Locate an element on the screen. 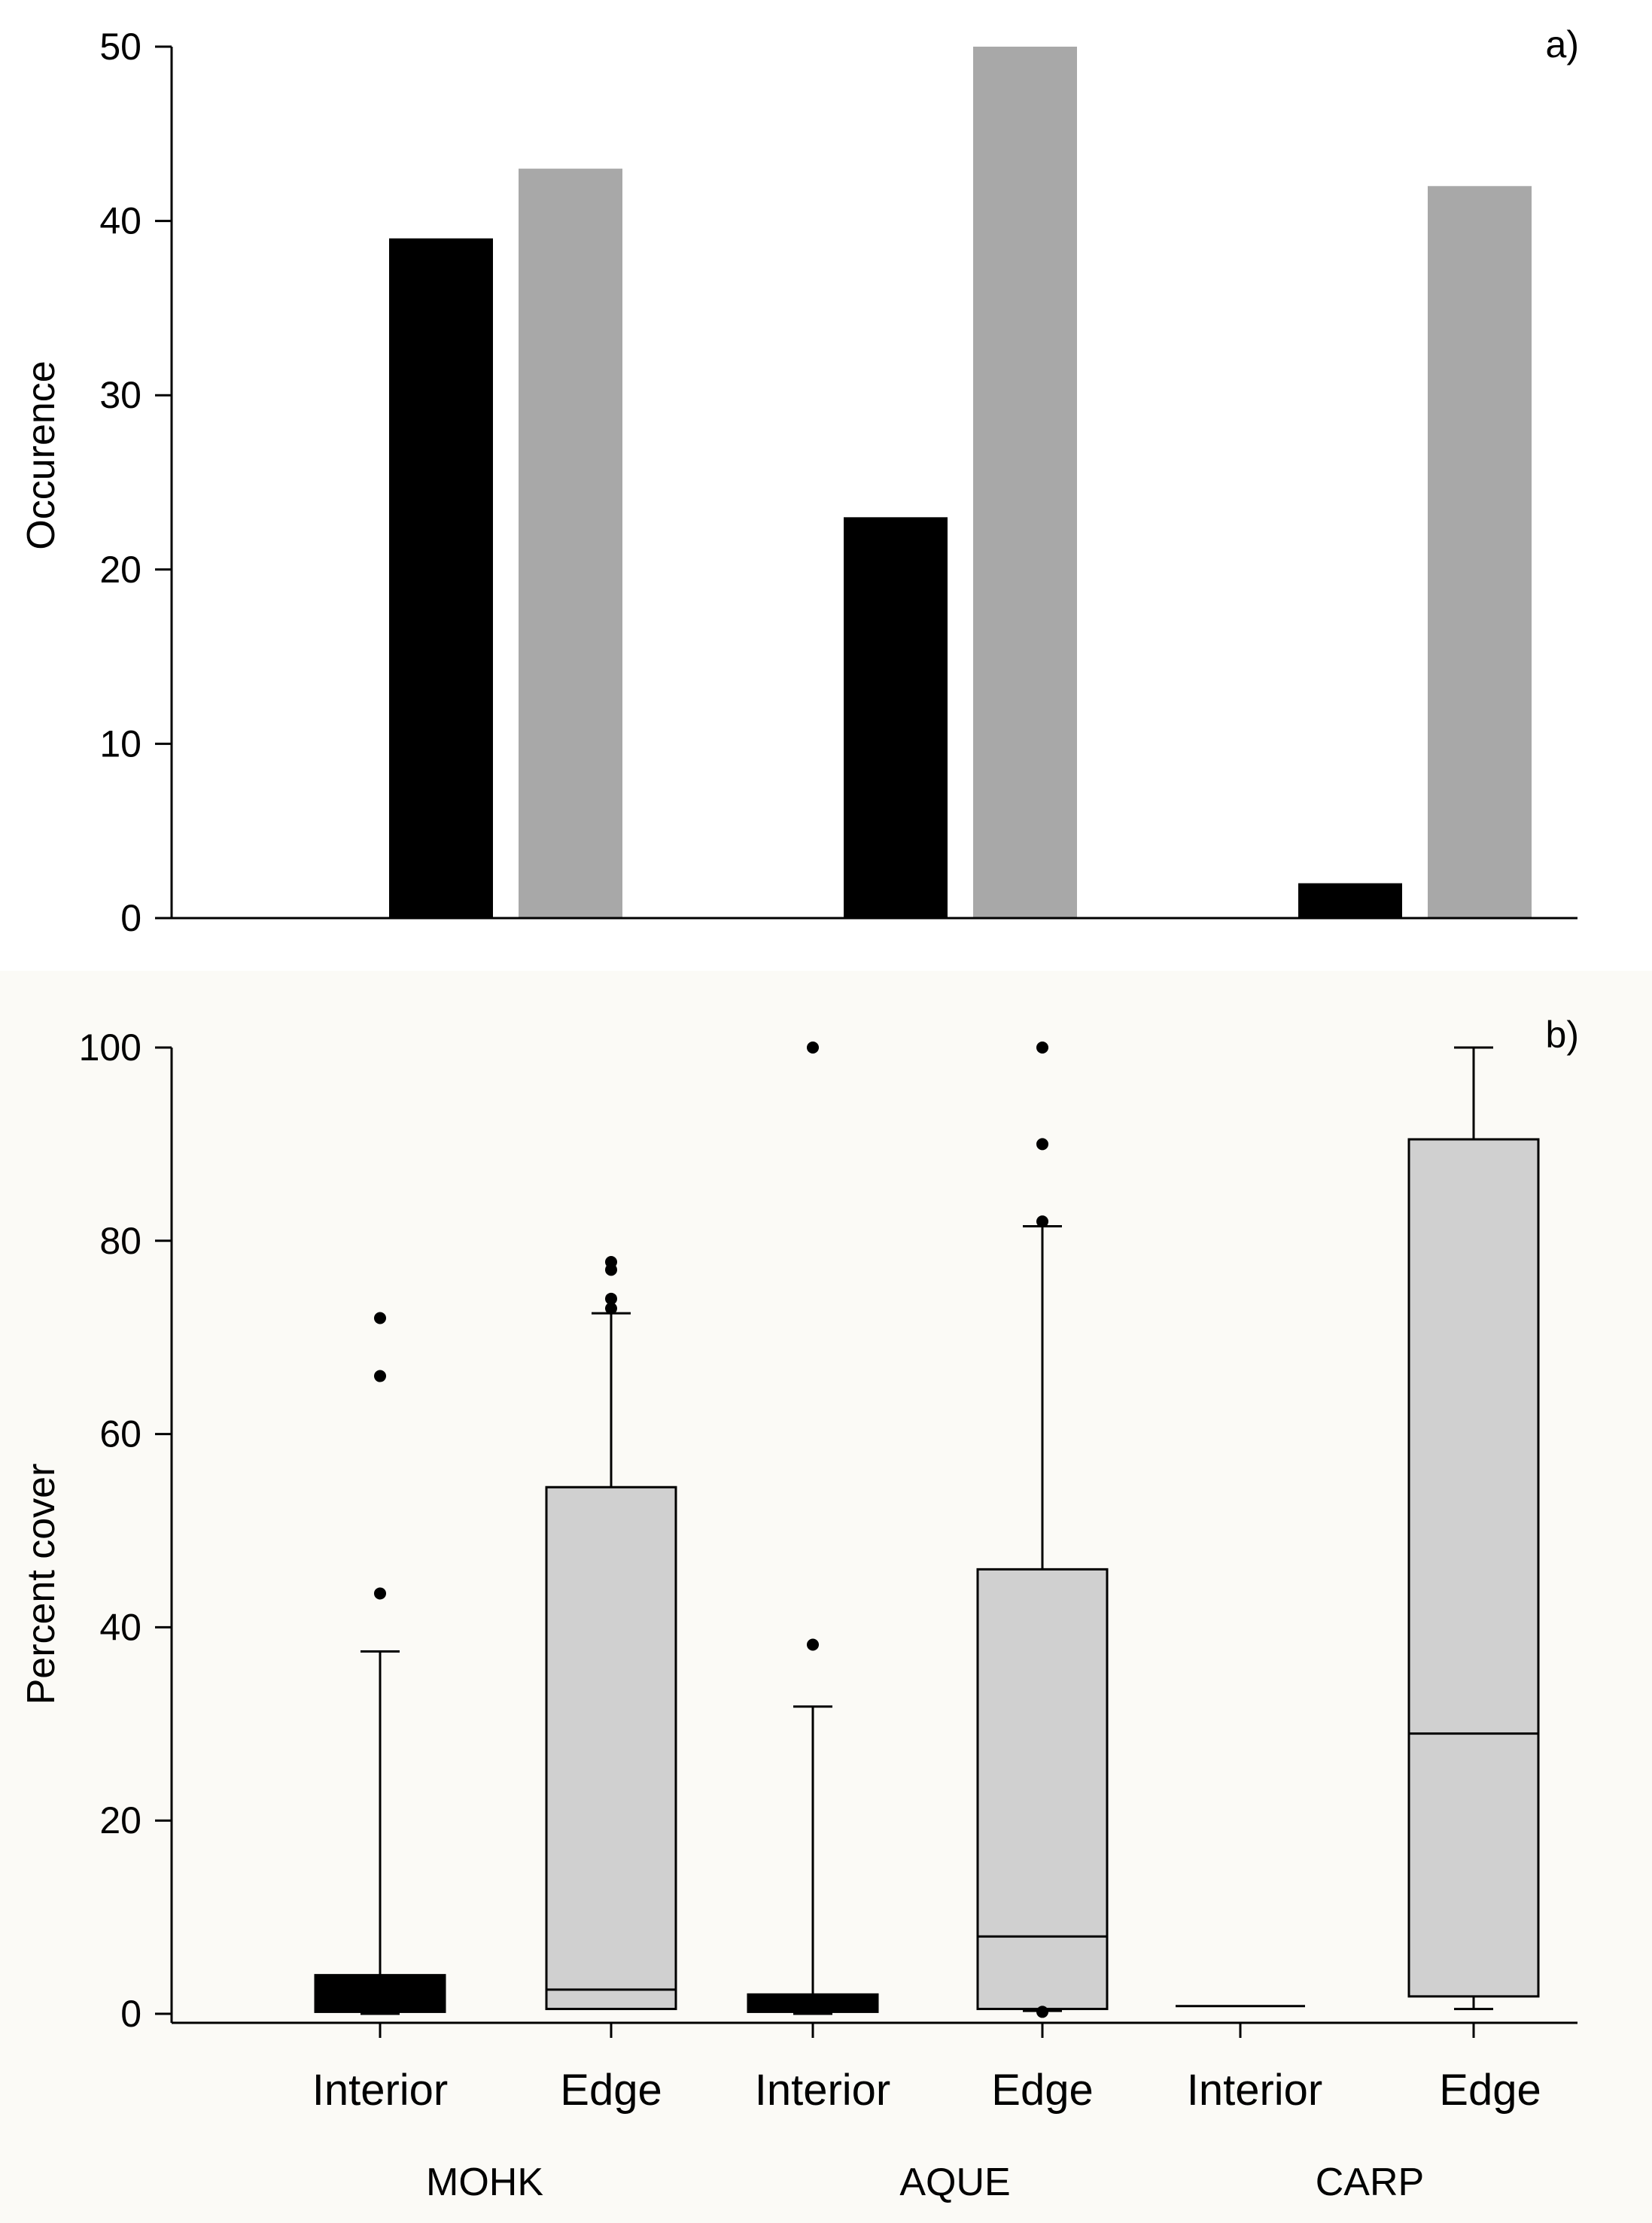  box-mohk-interior is located at coordinates (380, 1663).